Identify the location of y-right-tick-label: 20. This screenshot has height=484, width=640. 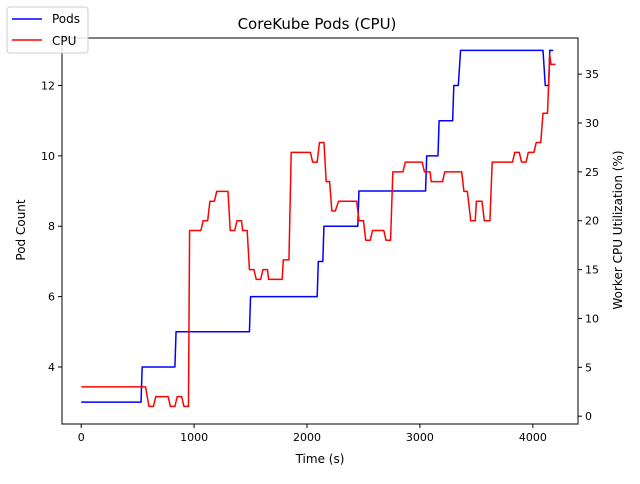
(592, 221).